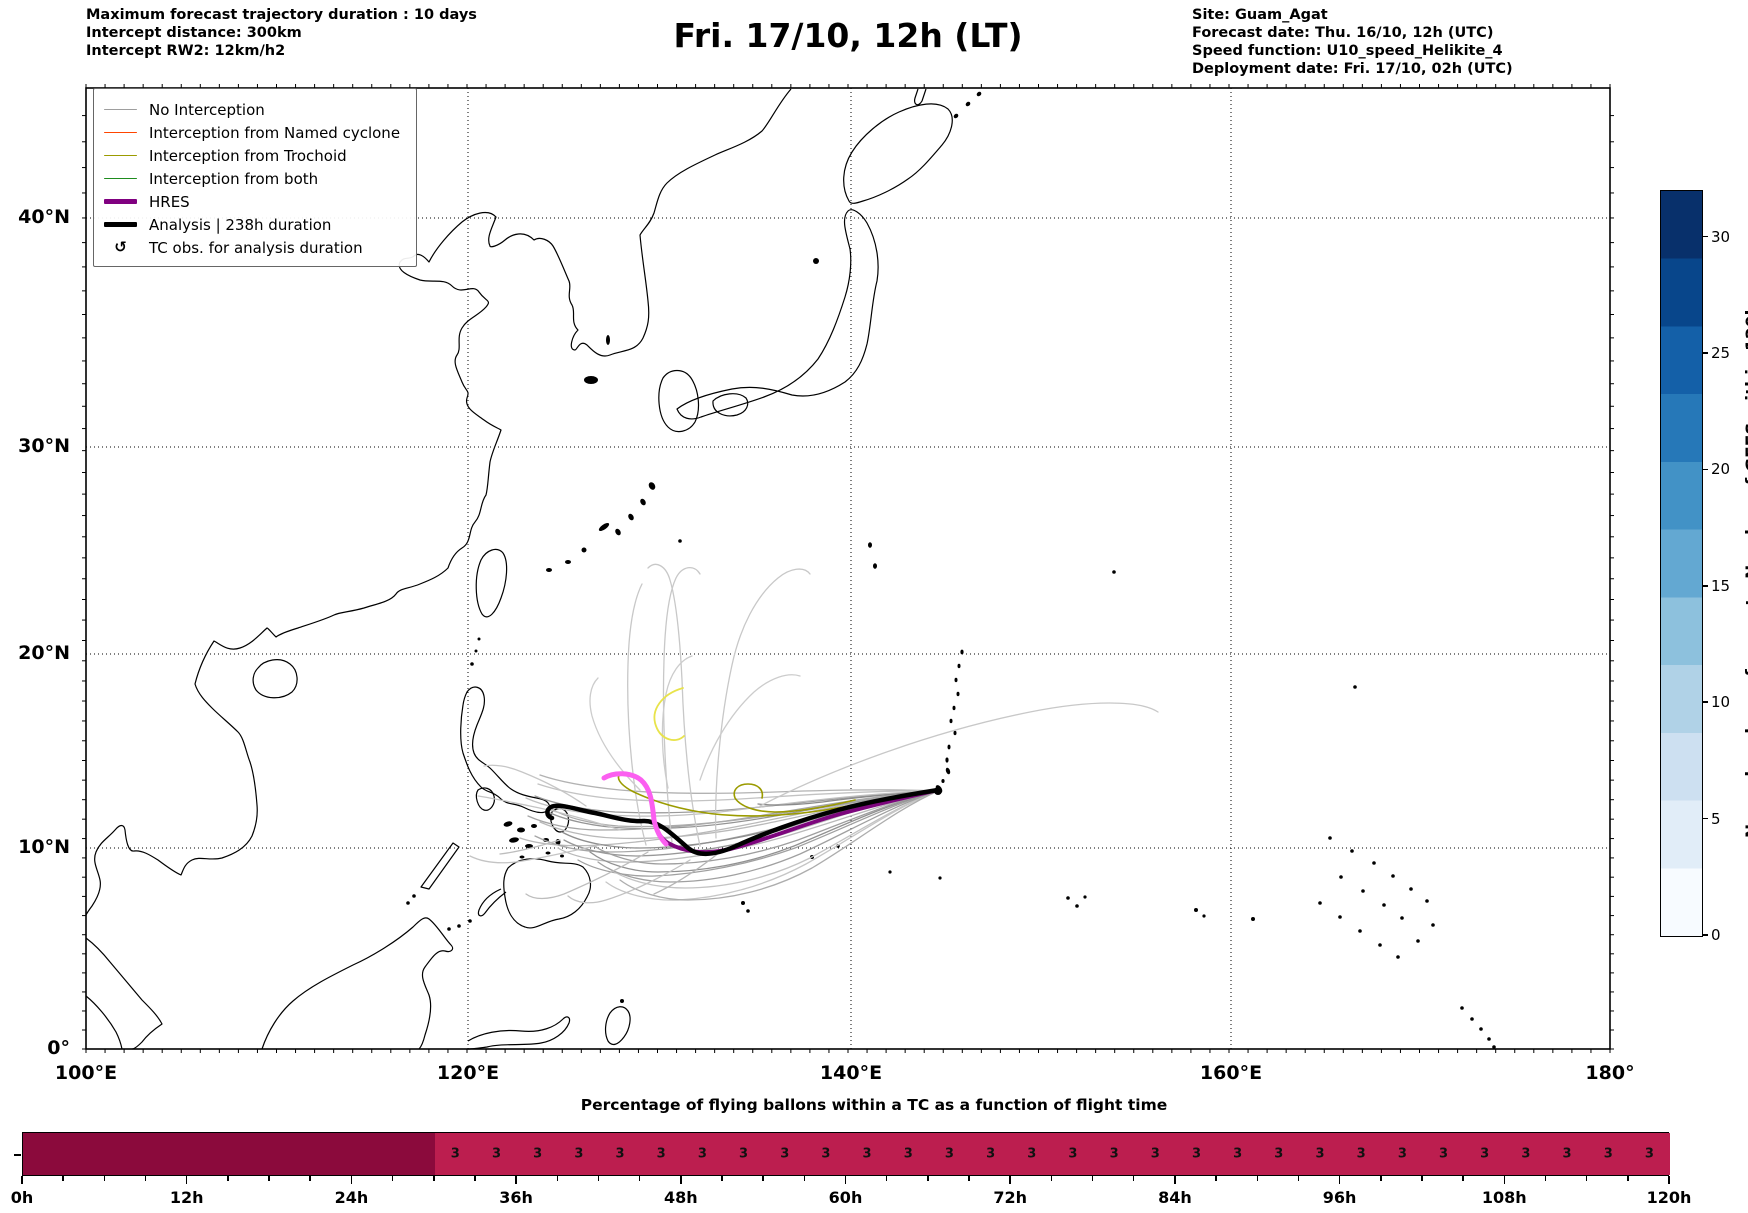 Image resolution: width=1748 pixels, height=1213 pixels. Describe the element at coordinates (22, 1197) in the screenshot. I see `bar-axis-tick-label: 0h` at that location.